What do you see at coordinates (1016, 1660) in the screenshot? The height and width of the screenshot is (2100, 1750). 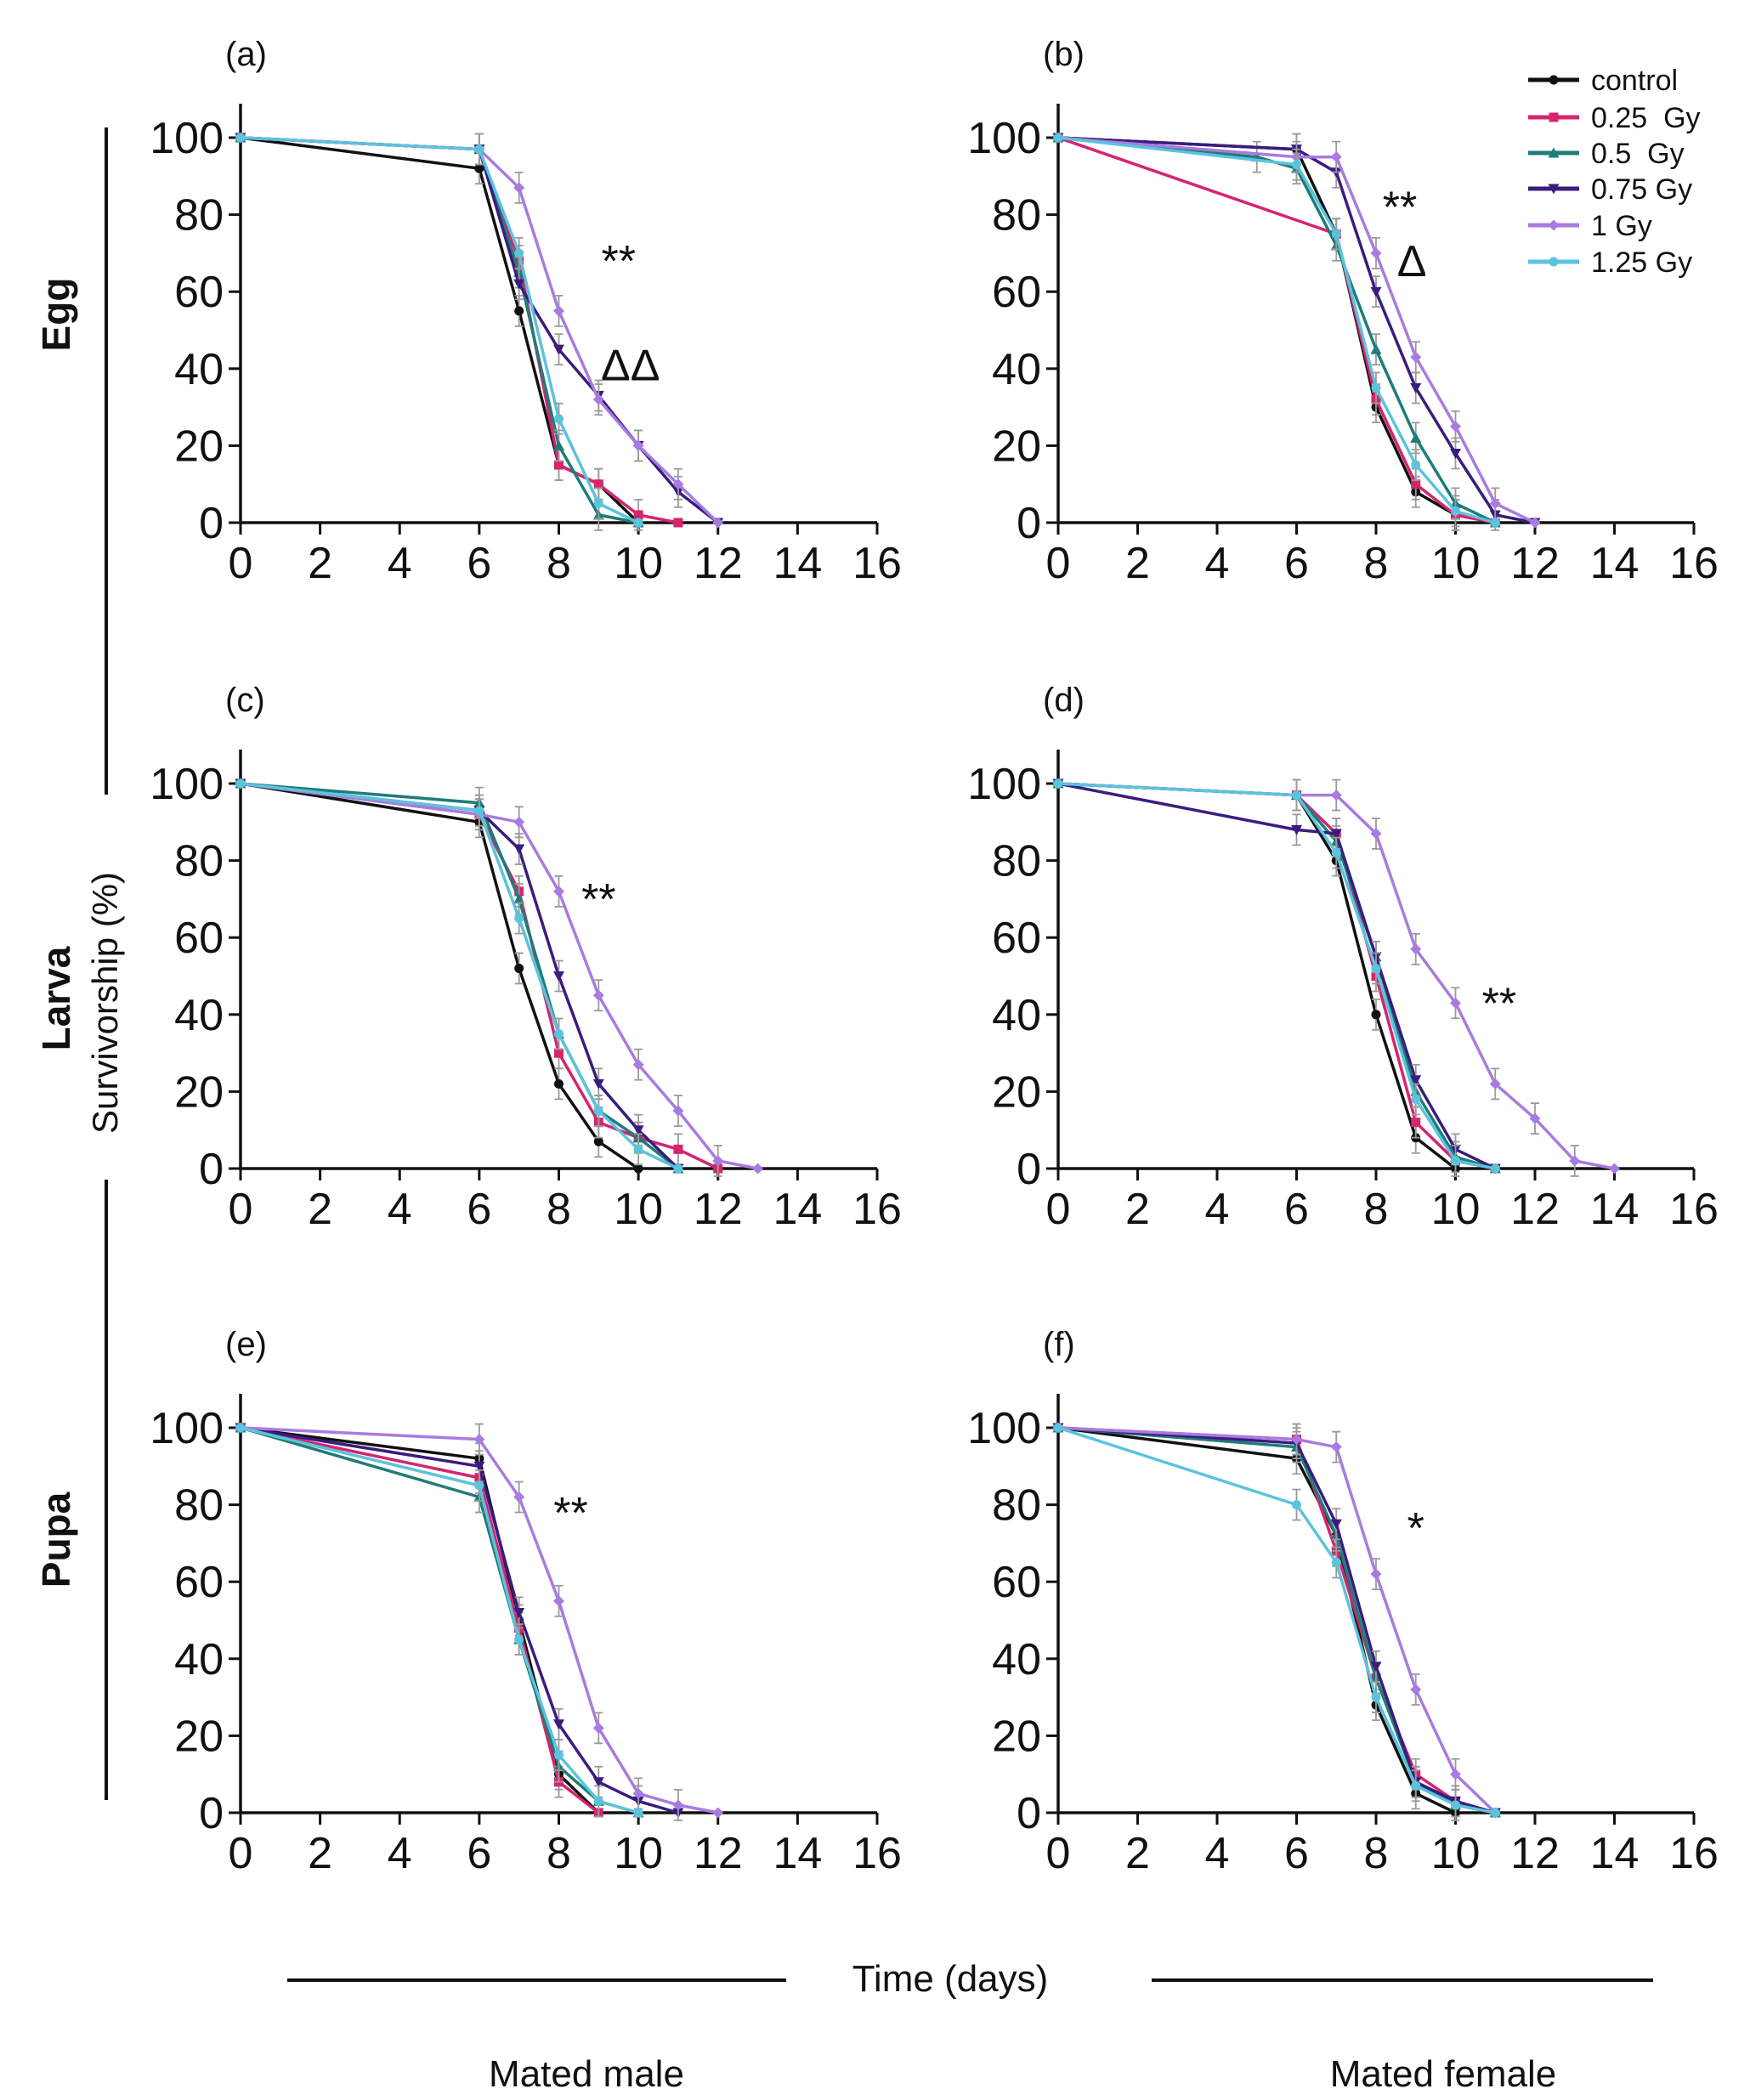 I see `y-tick-label: 40` at bounding box center [1016, 1660].